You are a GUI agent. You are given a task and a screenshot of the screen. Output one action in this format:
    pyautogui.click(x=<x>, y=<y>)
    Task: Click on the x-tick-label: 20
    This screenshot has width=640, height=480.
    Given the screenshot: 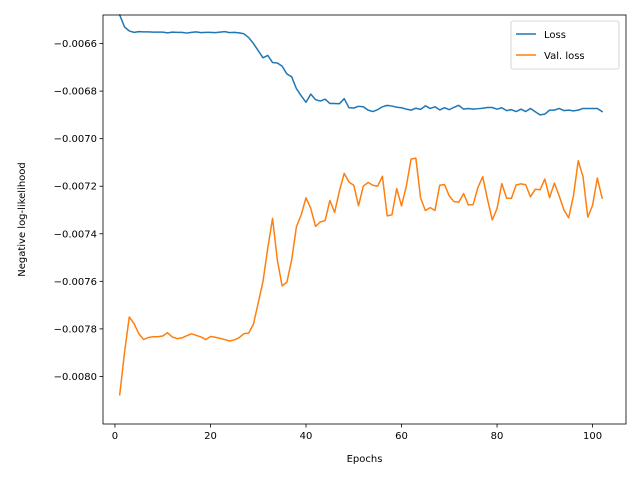 What is the action you would take?
    pyautogui.click(x=210, y=436)
    